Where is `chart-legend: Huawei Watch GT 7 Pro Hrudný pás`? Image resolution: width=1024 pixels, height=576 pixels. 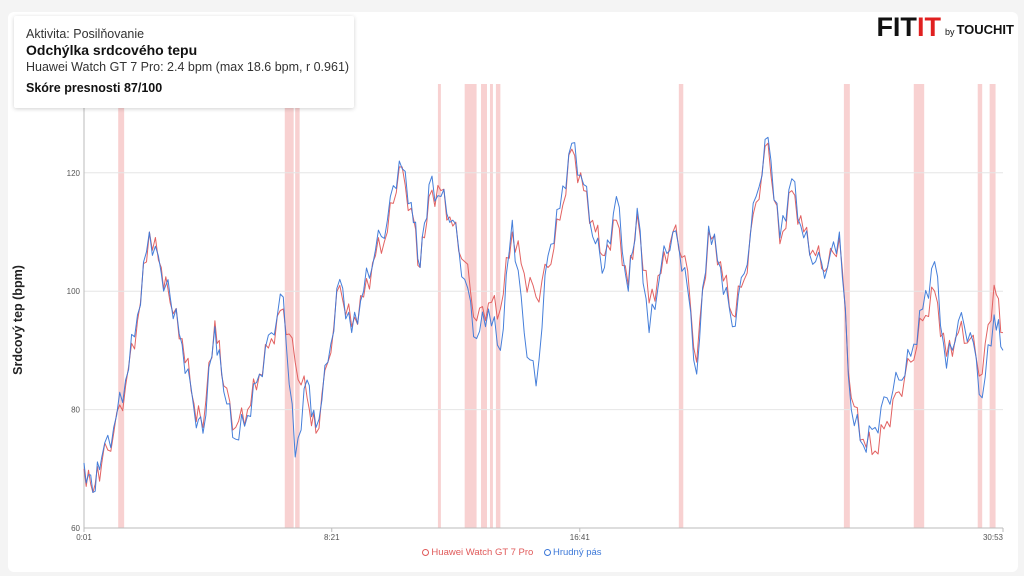 chart-legend: Huawei Watch GT 7 Pro Hrudný pás is located at coordinates (512, 553).